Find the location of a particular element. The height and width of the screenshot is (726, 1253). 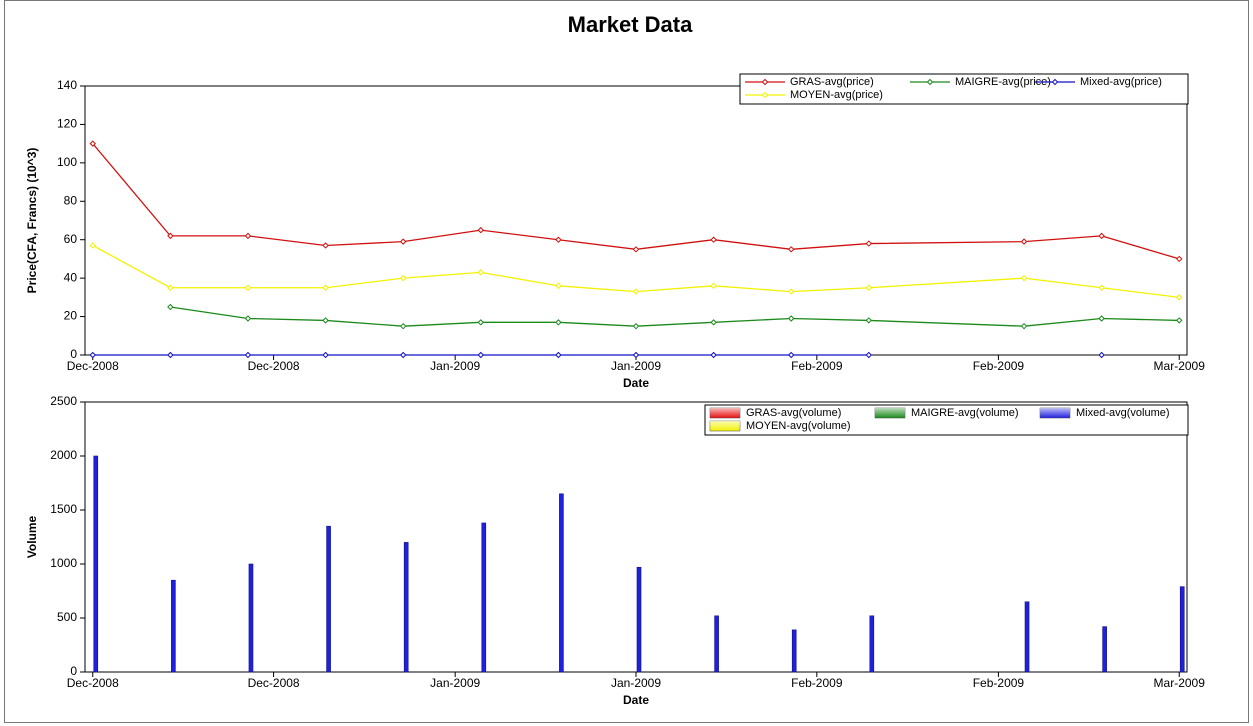

legend-label: MAIGRE-avg(volume) is located at coordinates (965, 413).